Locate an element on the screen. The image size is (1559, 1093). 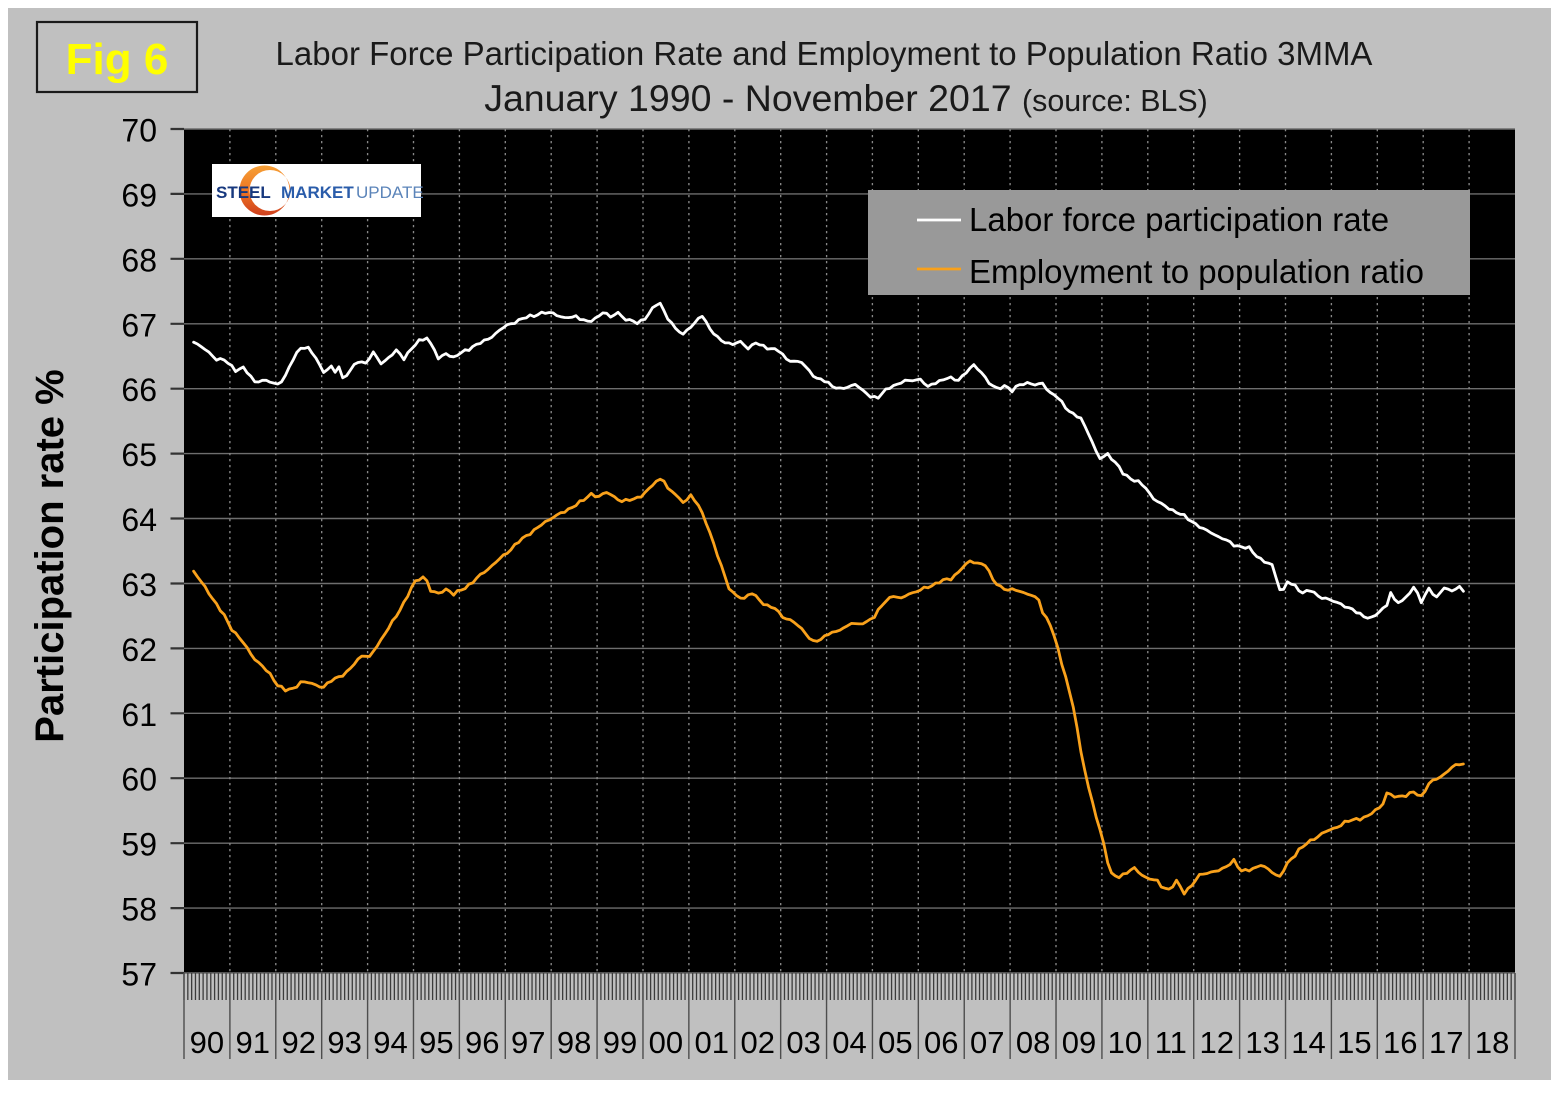
svg-text: 67 is located at coordinates (139, 325).